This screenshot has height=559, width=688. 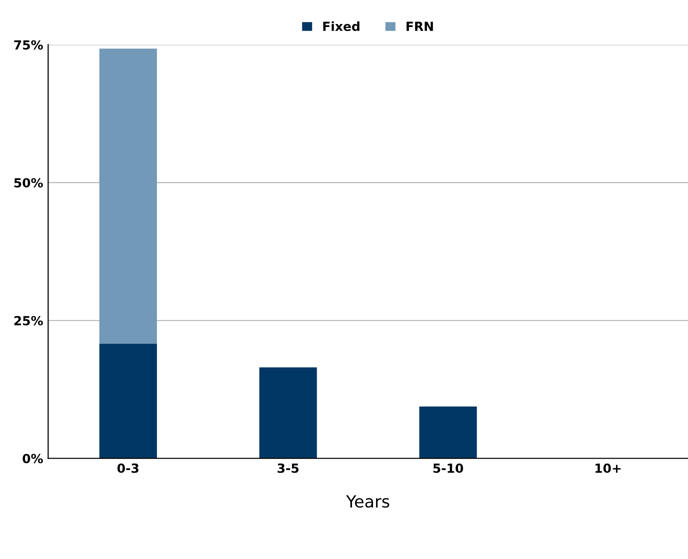 What do you see at coordinates (608, 468) in the screenshot?
I see `x-tick-label: 10+` at bounding box center [608, 468].